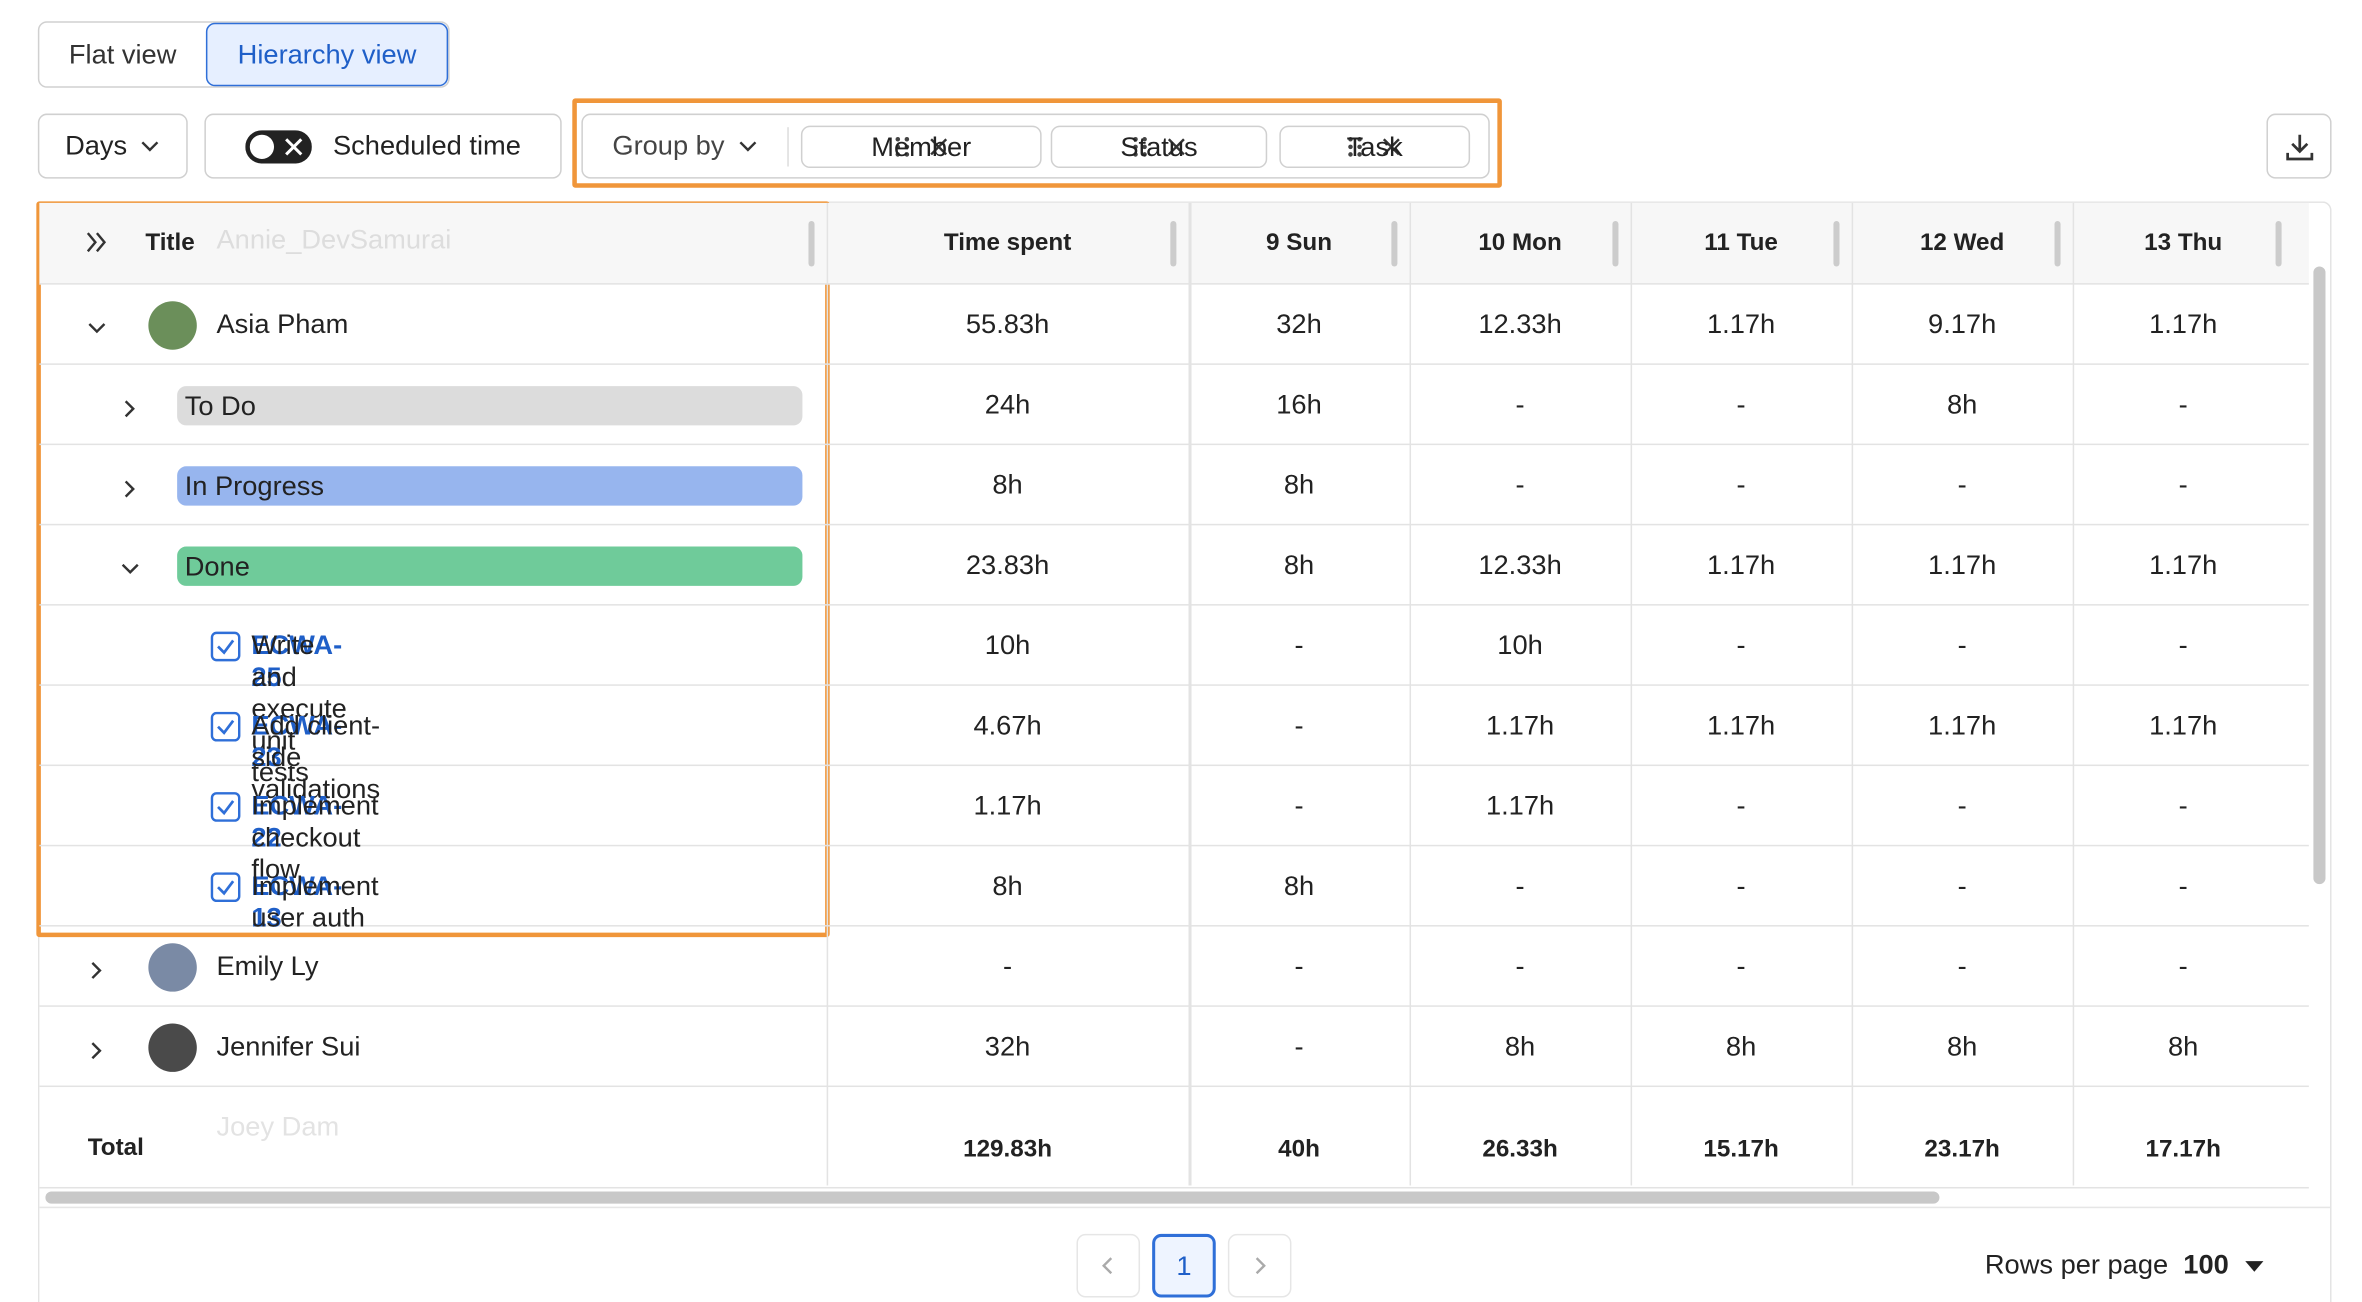 This screenshot has width=2362, height=1302. What do you see at coordinates (684, 146) in the screenshot?
I see `group-by-dropdown: Group by` at bounding box center [684, 146].